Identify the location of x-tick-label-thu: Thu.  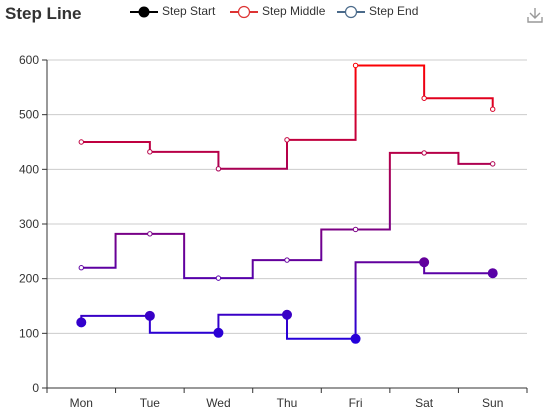
(287, 403).